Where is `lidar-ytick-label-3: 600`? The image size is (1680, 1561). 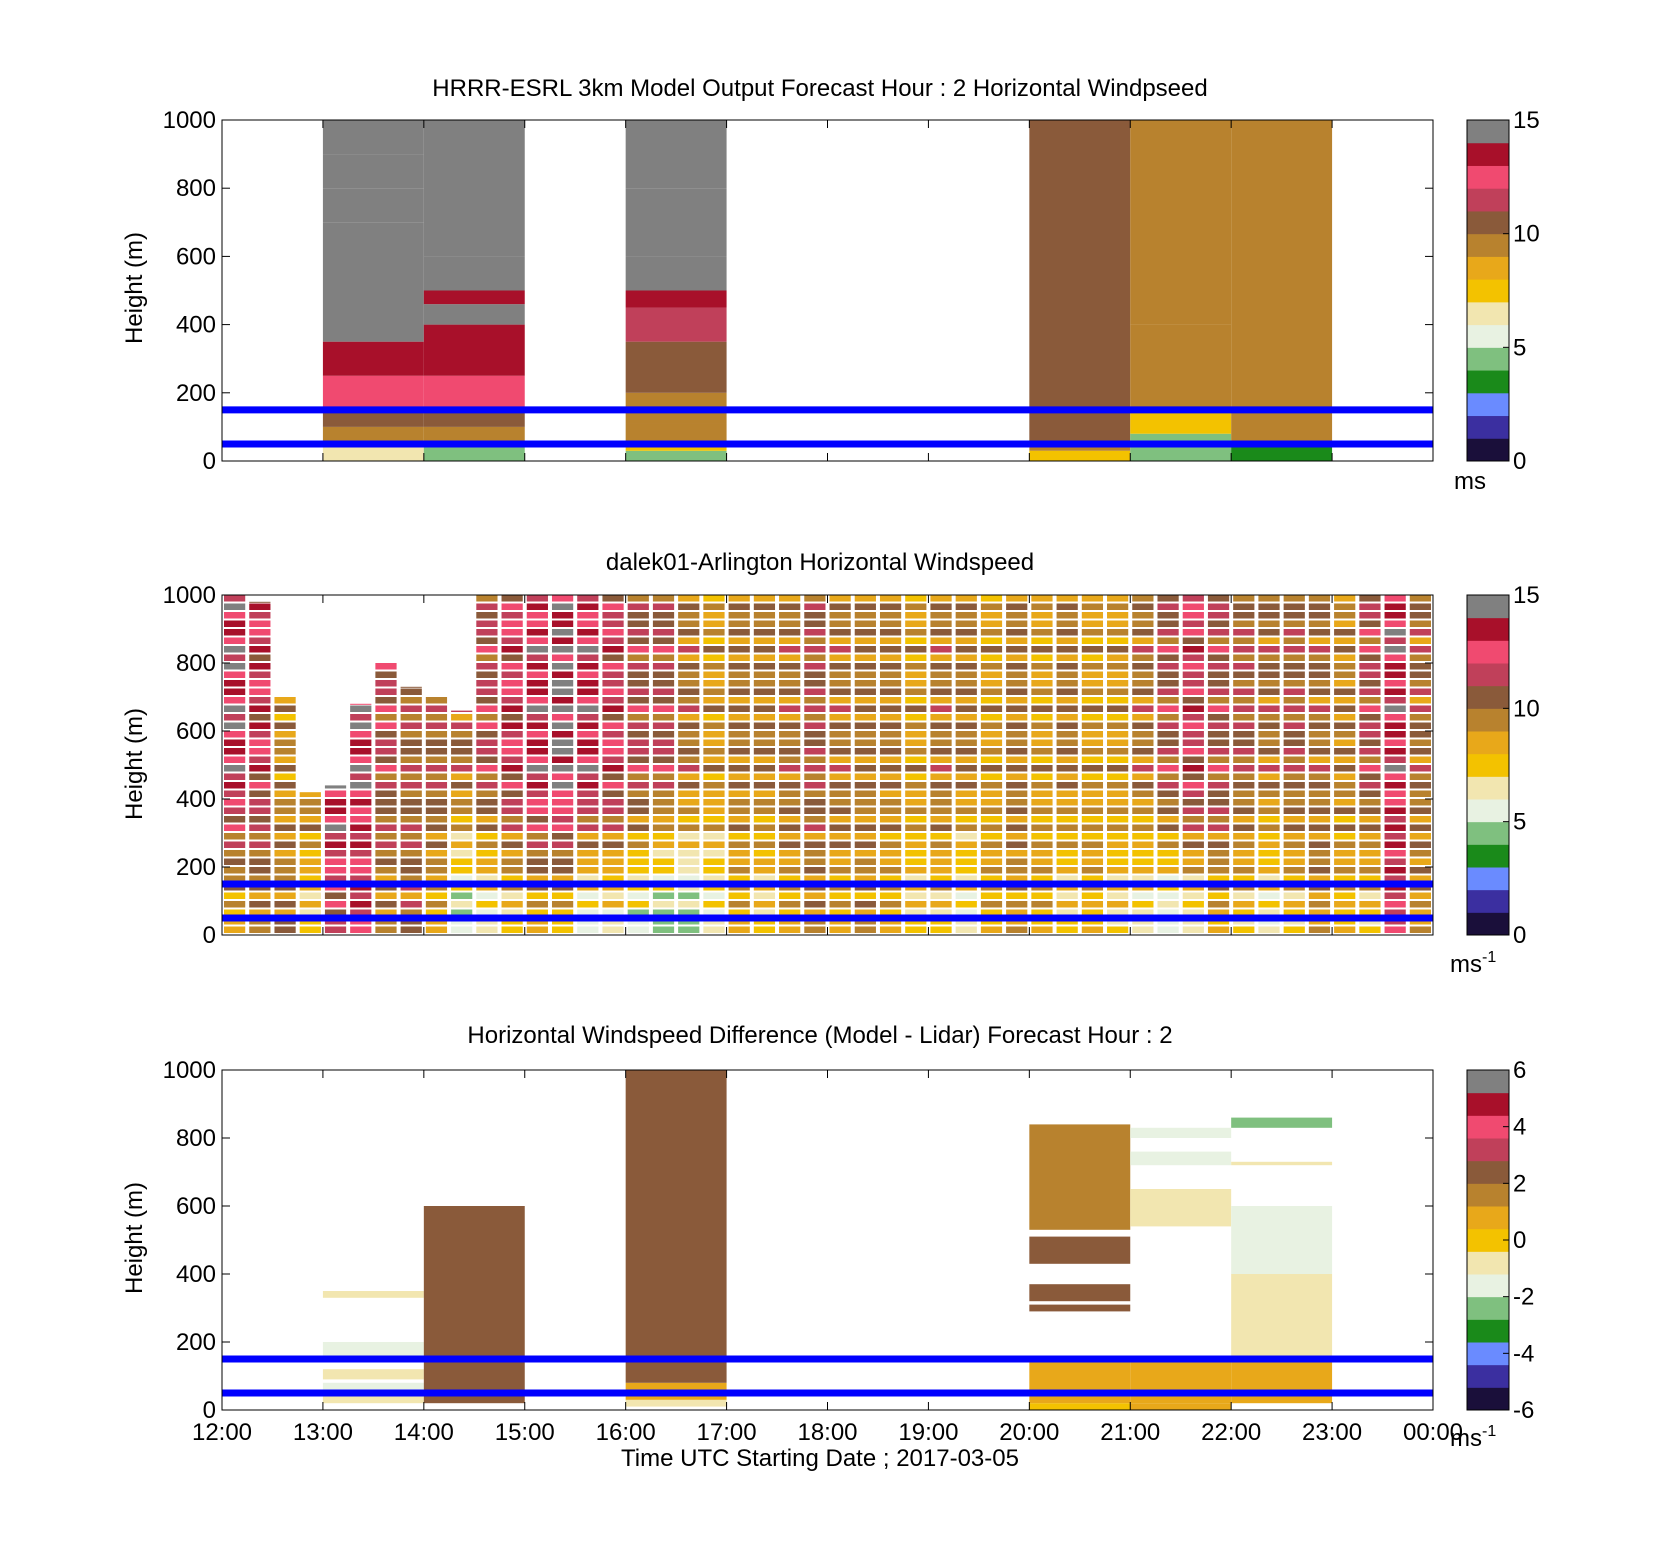 lidar-ytick-label-3: 600 is located at coordinates (196, 731).